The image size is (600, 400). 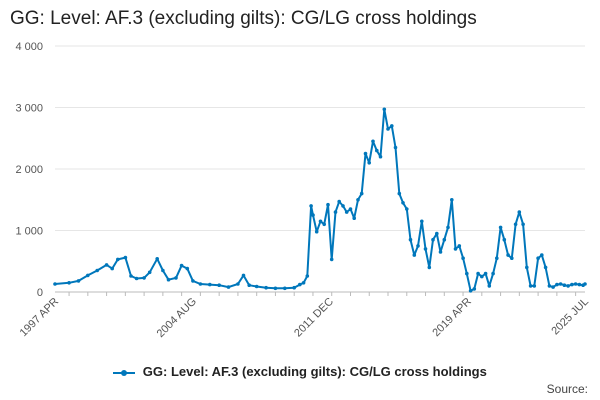 What do you see at coordinates (304, 315) in the screenshot?
I see `x-axis: 1997 APR 2004 AUG 2011 DEC 2019 APR 2025 JUL` at bounding box center [304, 315].